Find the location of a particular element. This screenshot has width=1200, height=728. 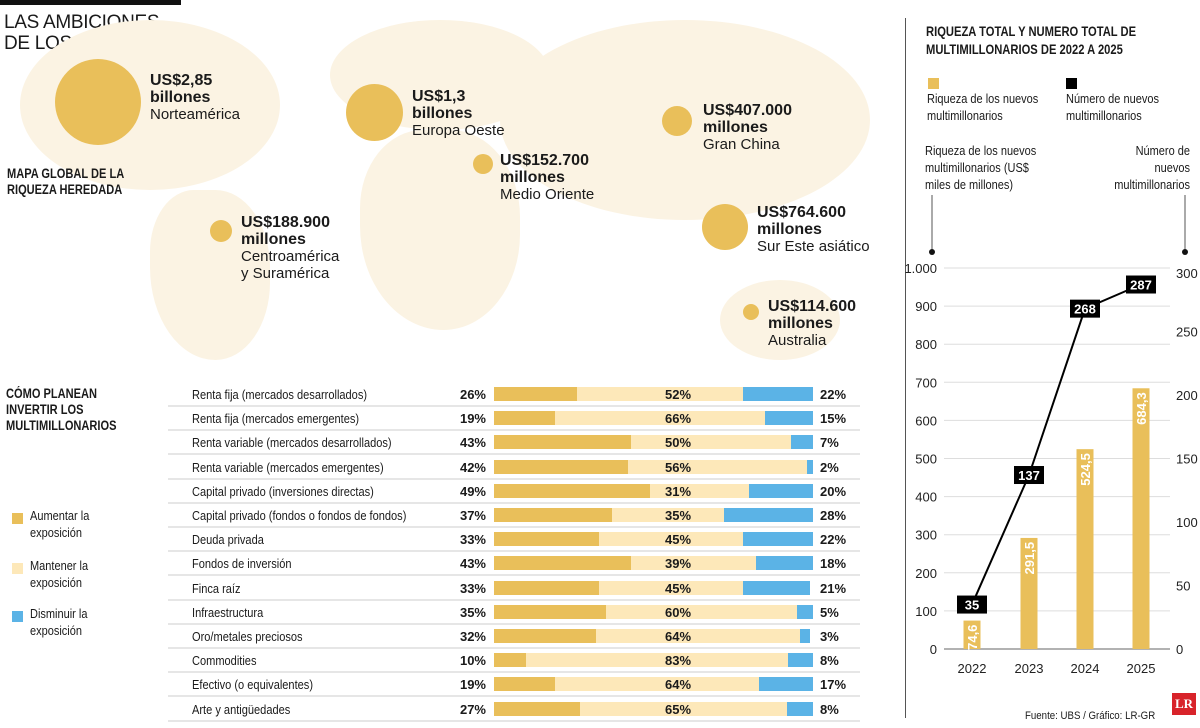

label-europa-oeste: US$1,3 billones Europa Oeste is located at coordinates (458, 113).